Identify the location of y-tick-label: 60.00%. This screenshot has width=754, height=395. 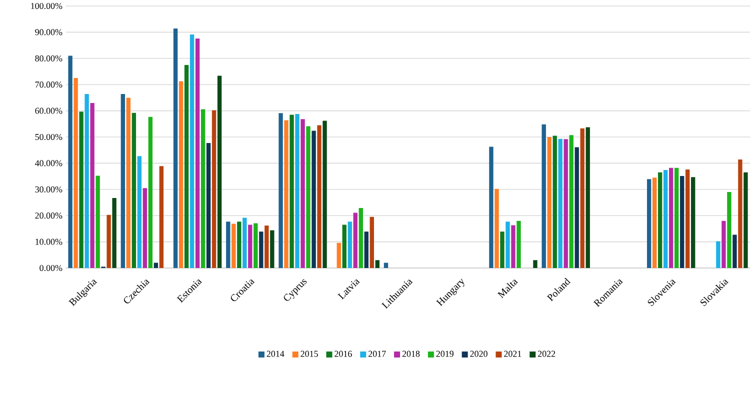
(48, 111).